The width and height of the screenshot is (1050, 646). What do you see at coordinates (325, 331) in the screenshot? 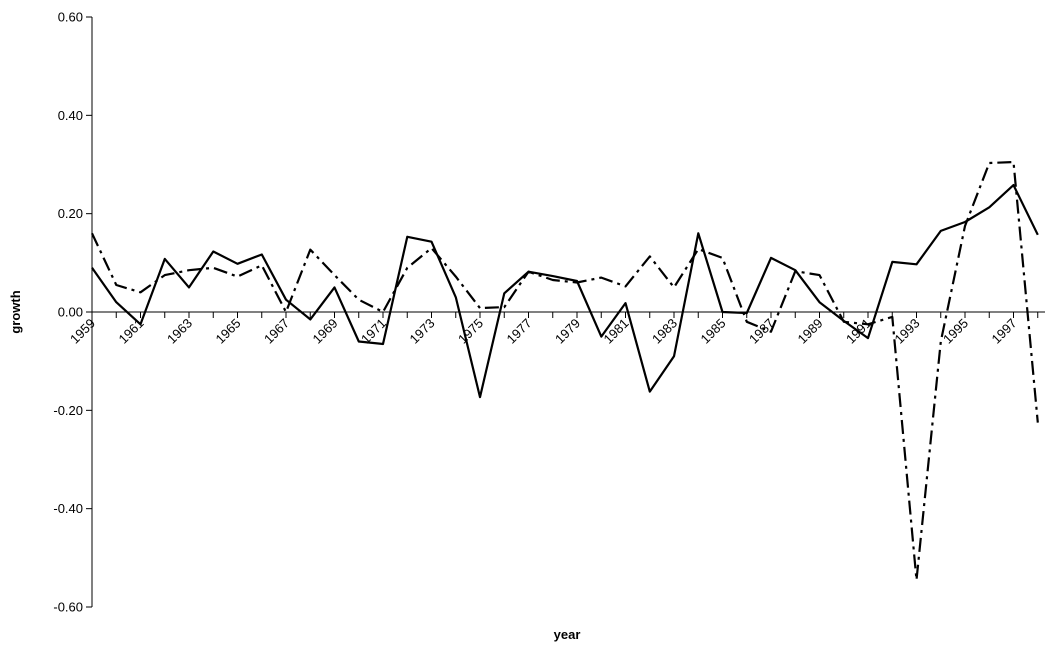
I see `x-tick-label: 1969` at bounding box center [325, 331].